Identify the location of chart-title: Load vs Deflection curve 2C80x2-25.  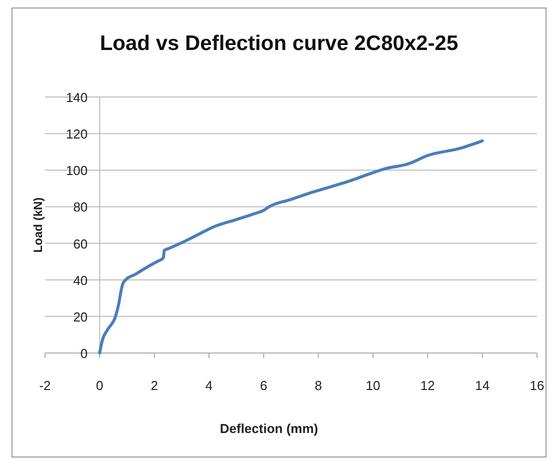
(279, 43).